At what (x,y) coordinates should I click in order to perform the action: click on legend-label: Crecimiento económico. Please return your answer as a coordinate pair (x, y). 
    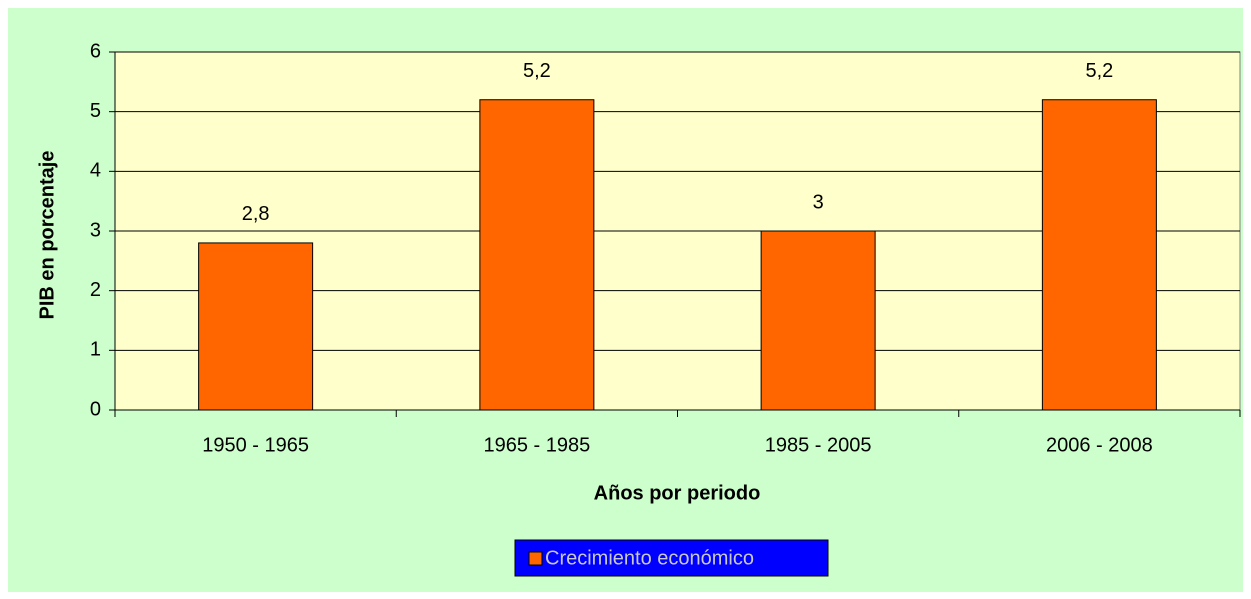
    Looking at the image, I should click on (649, 558).